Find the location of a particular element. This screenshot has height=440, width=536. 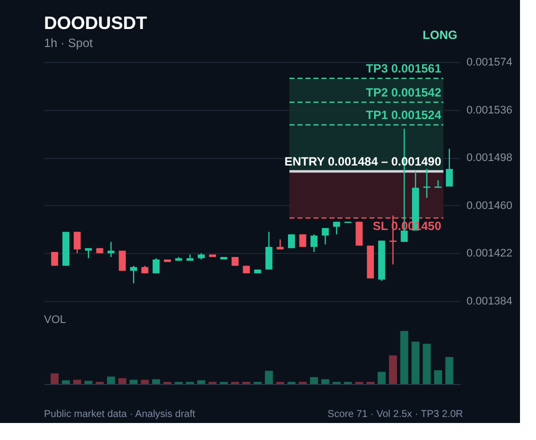

ref-line-label: TP3 0.001561 is located at coordinates (404, 68).